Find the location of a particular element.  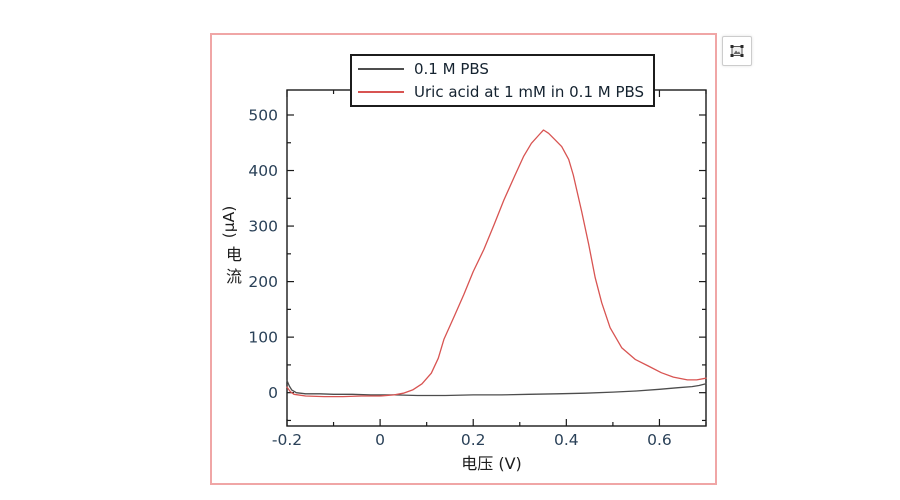

legend-label: 0.1 M PBS is located at coordinates (451, 69).